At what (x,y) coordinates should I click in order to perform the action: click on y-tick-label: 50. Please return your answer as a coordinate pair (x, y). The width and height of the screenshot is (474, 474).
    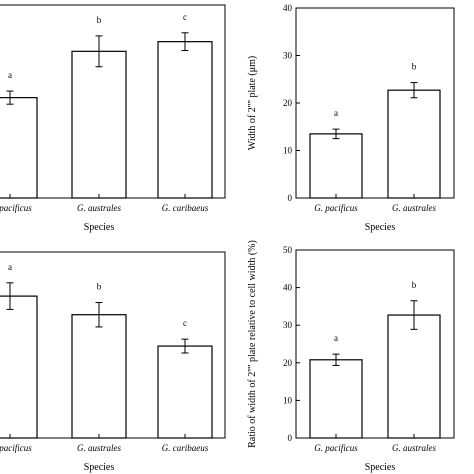
    Looking at the image, I should click on (288, 250).